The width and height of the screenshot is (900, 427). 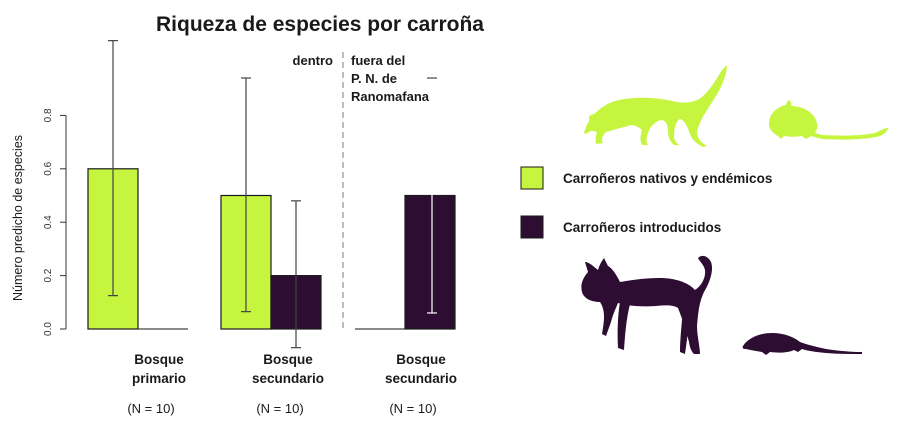 I want to click on region-label-inside: dentro, so click(x=313, y=60).